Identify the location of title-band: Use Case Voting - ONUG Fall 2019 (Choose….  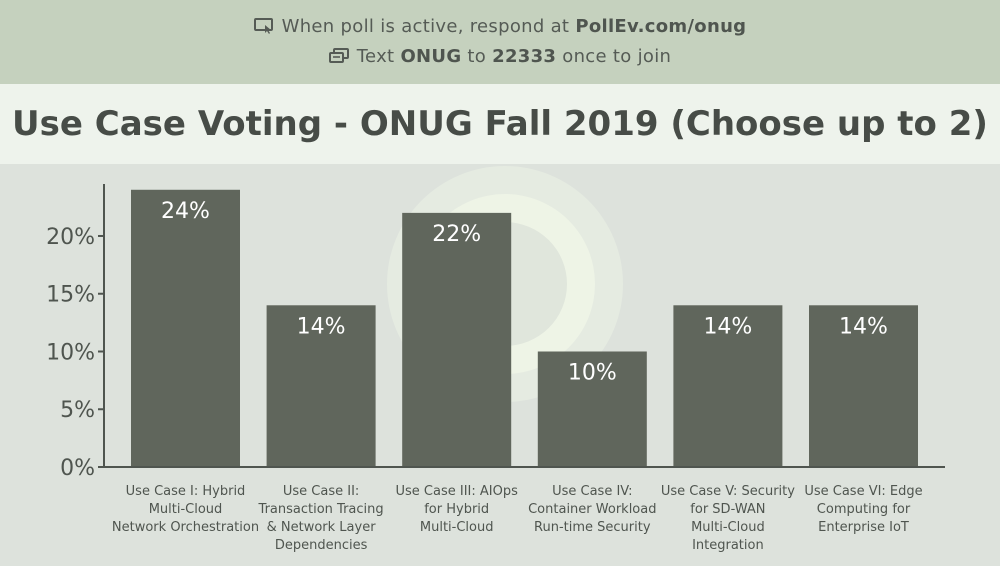
(500, 124).